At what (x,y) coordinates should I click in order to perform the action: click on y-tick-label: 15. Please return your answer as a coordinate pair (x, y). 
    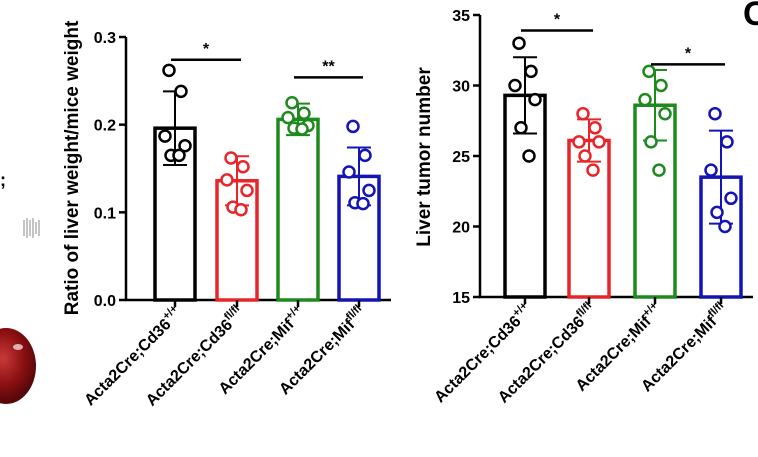
    Looking at the image, I should click on (461, 298).